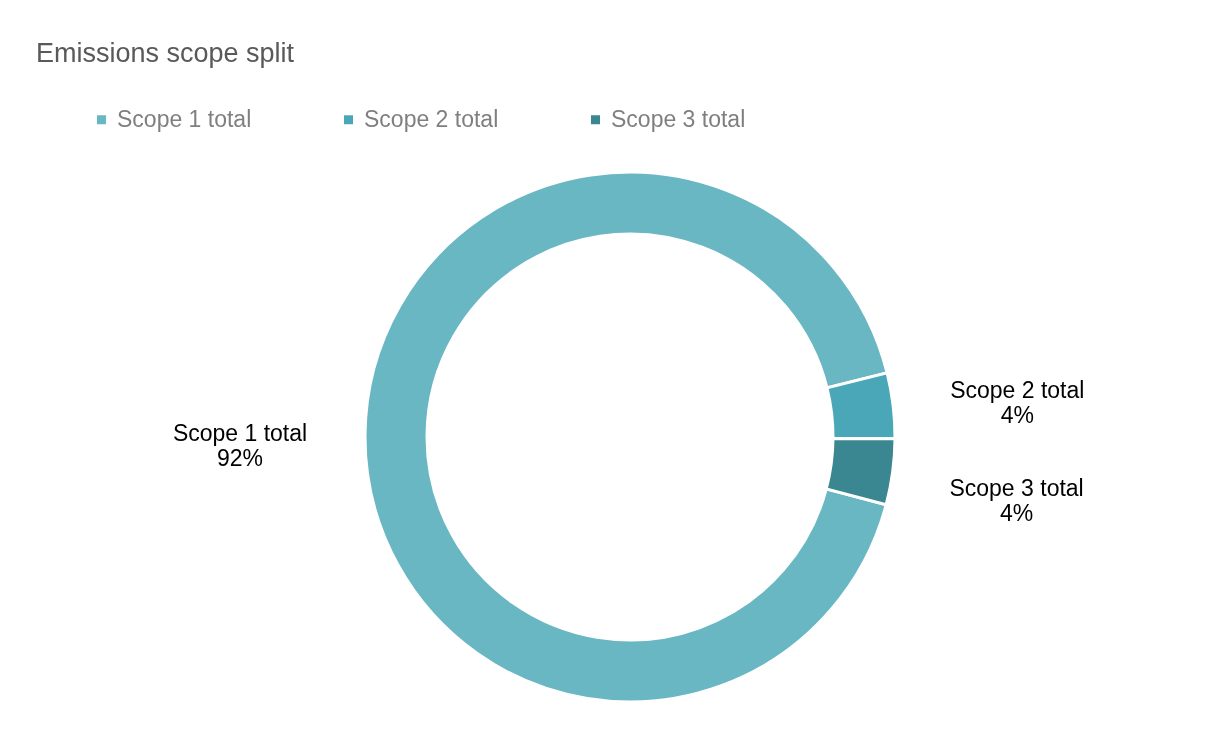 The width and height of the screenshot is (1230, 743). What do you see at coordinates (240, 433) in the screenshot?
I see `slice-label: Scope 1 total` at bounding box center [240, 433].